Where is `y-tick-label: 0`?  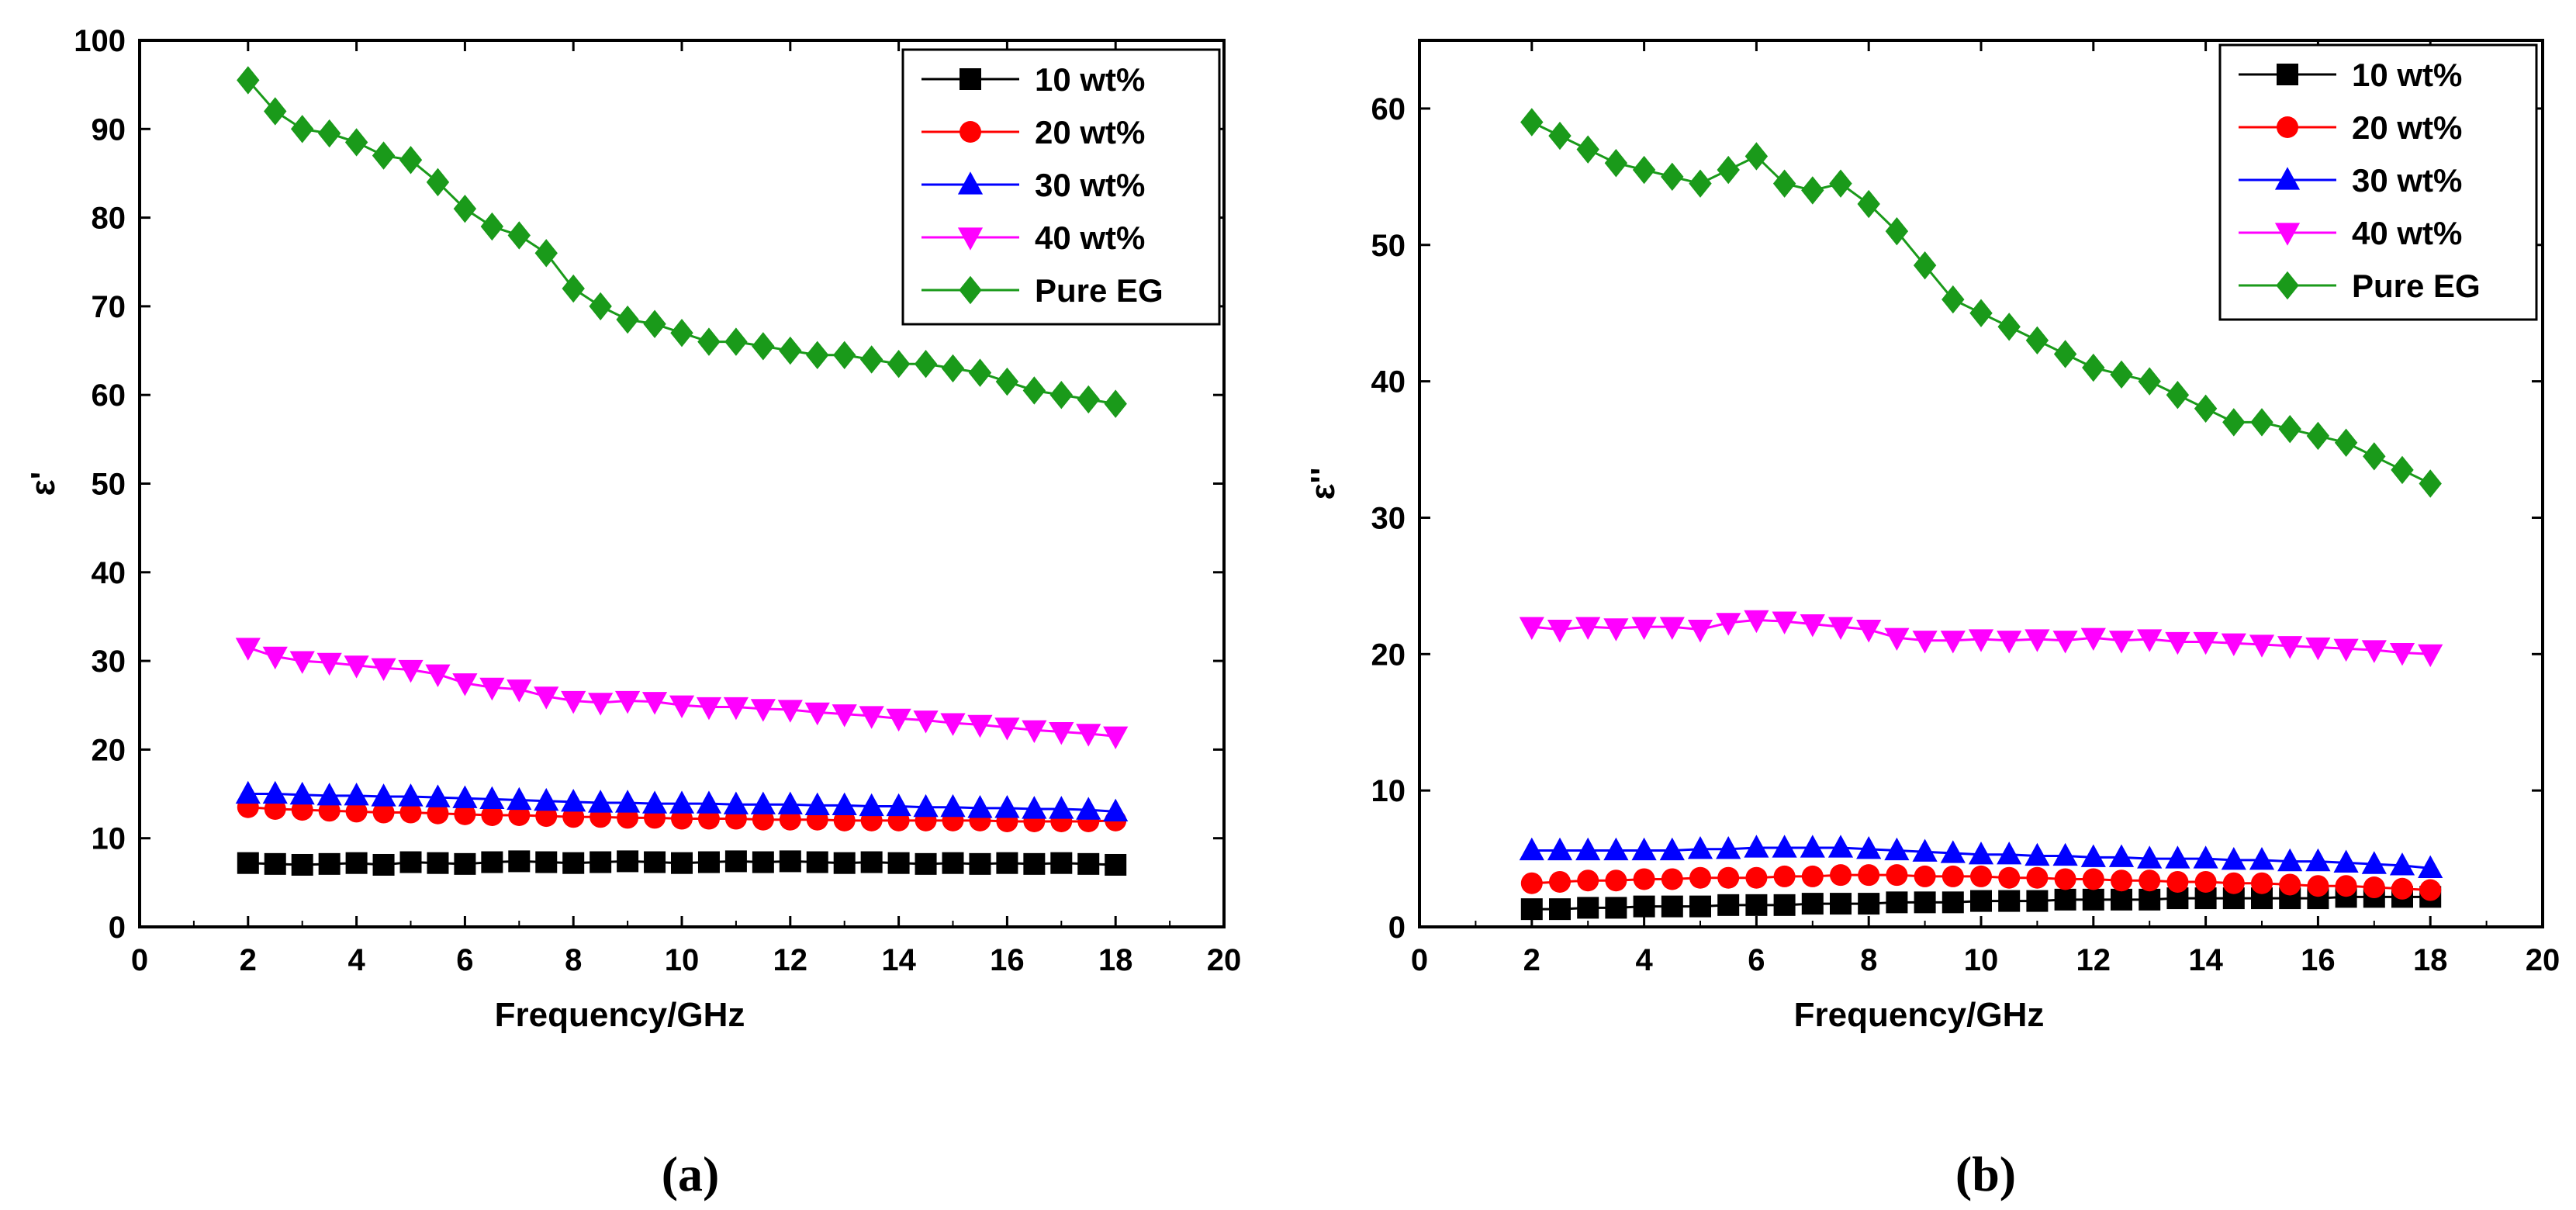
y-tick-label: 0 is located at coordinates (117, 928).